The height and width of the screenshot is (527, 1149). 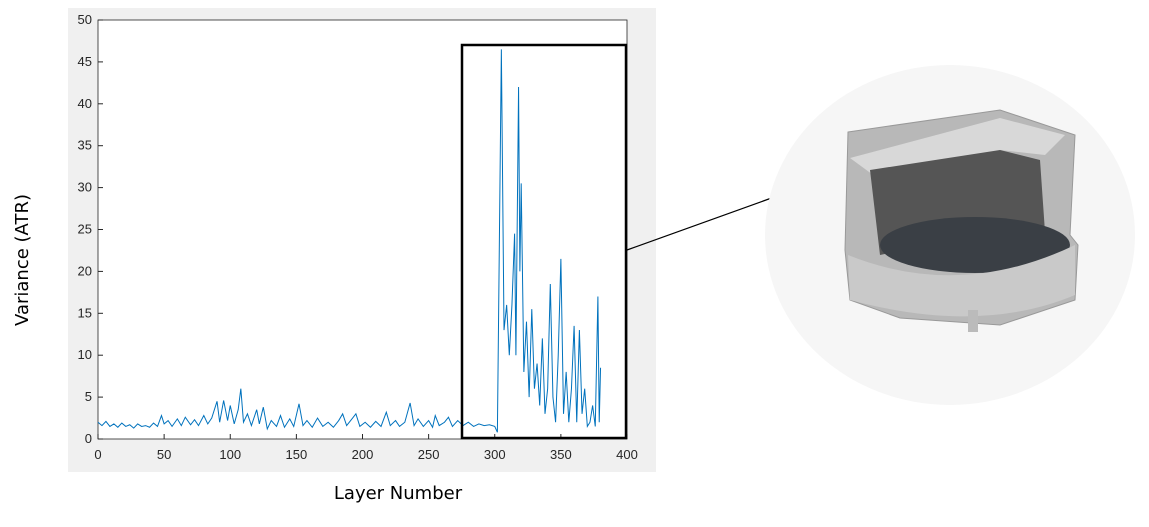 What do you see at coordinates (85, 354) in the screenshot?
I see `y-tick-label: 10` at bounding box center [85, 354].